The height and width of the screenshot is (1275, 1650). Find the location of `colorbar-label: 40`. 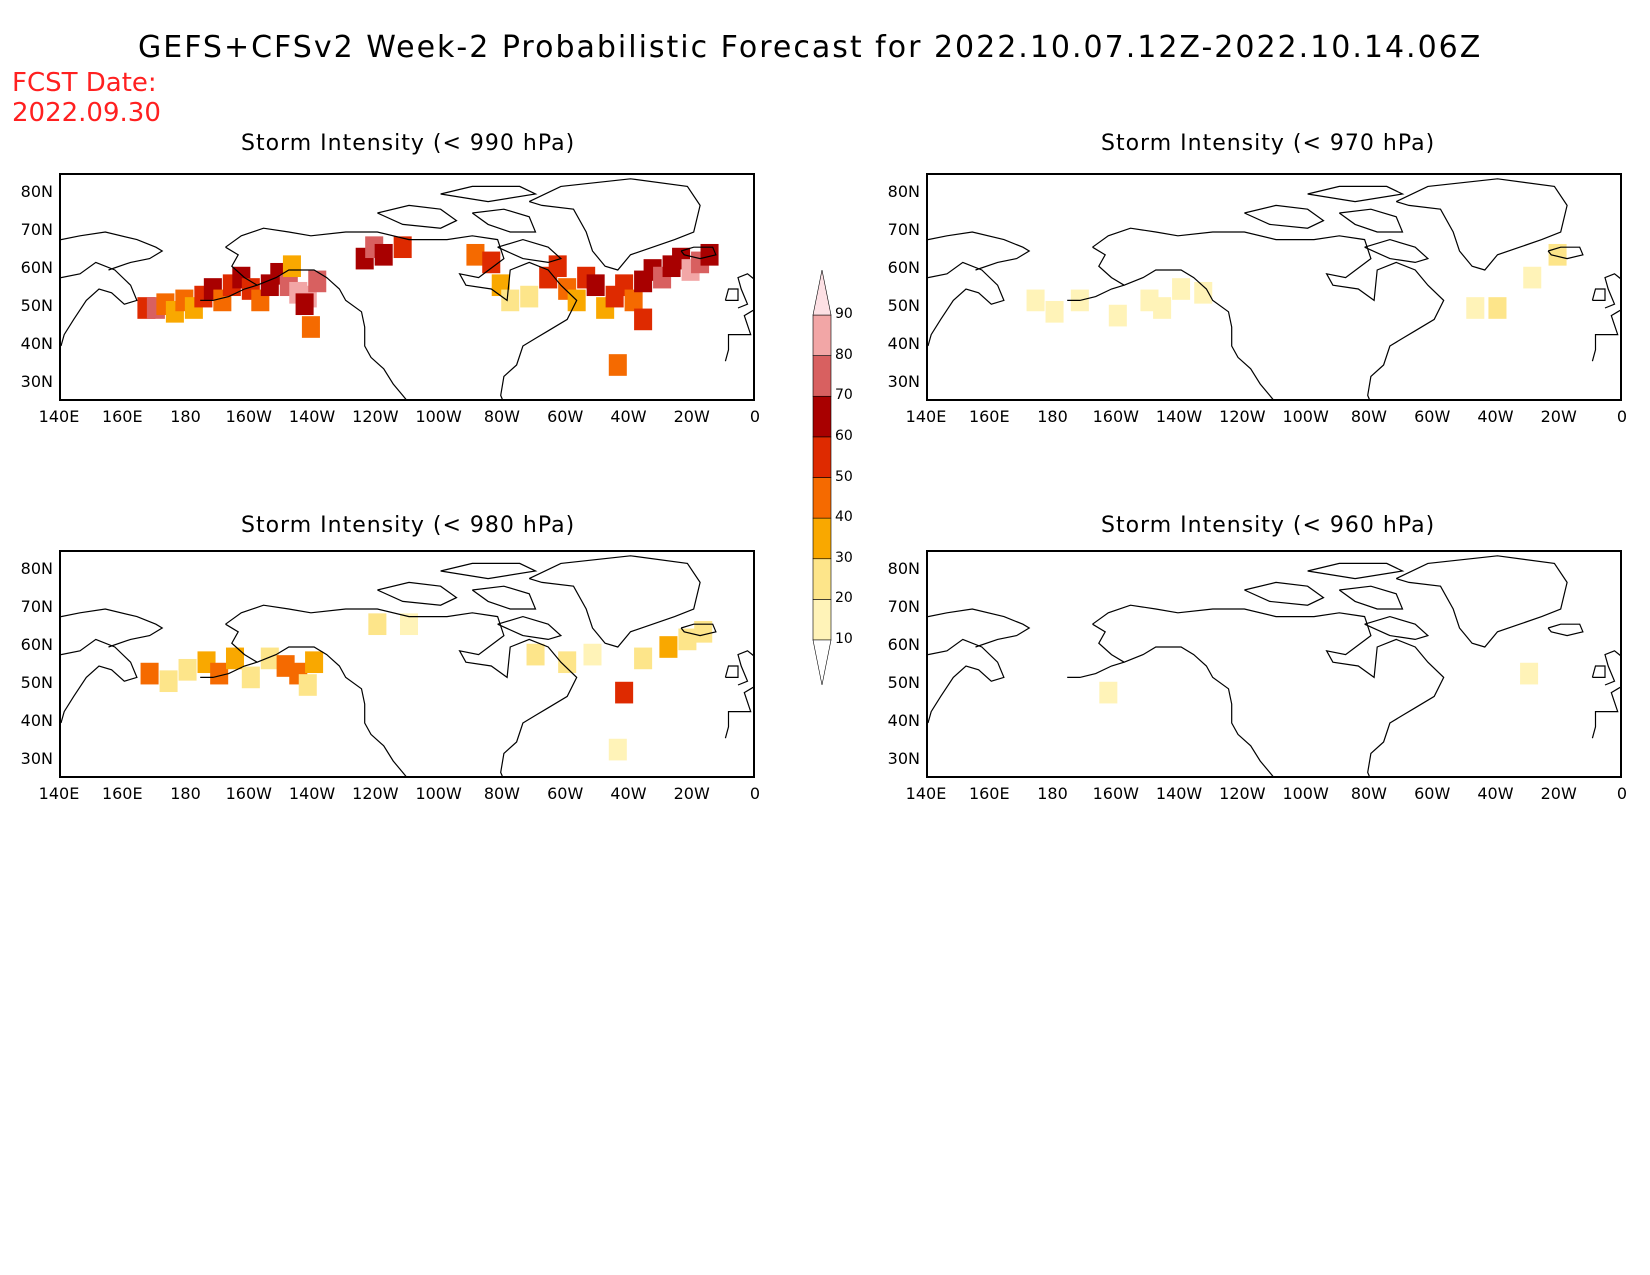

colorbar-label: 40 is located at coordinates (844, 517).